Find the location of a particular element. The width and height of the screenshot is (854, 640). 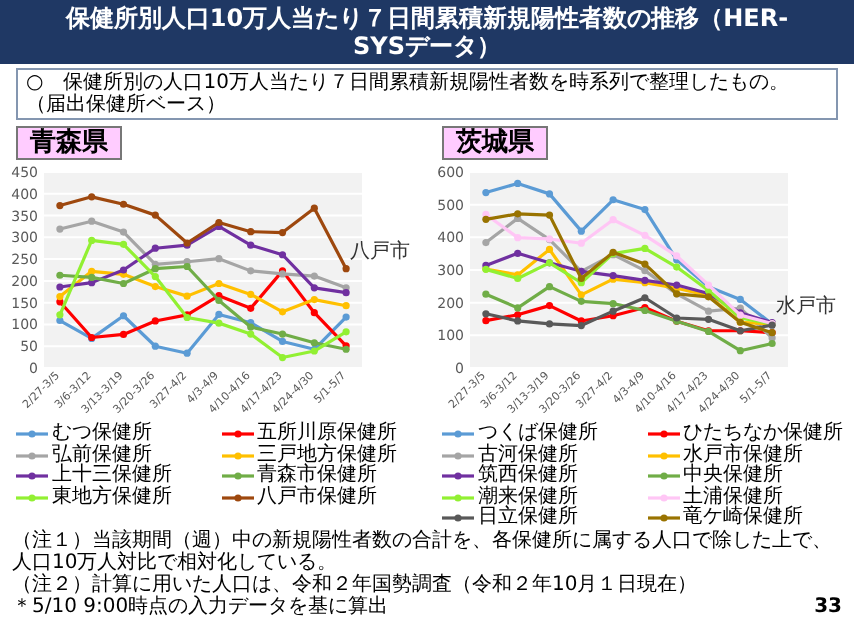

text: ＊5/10 9:00時点の入力データを基に算出 is located at coordinates (200, 606).